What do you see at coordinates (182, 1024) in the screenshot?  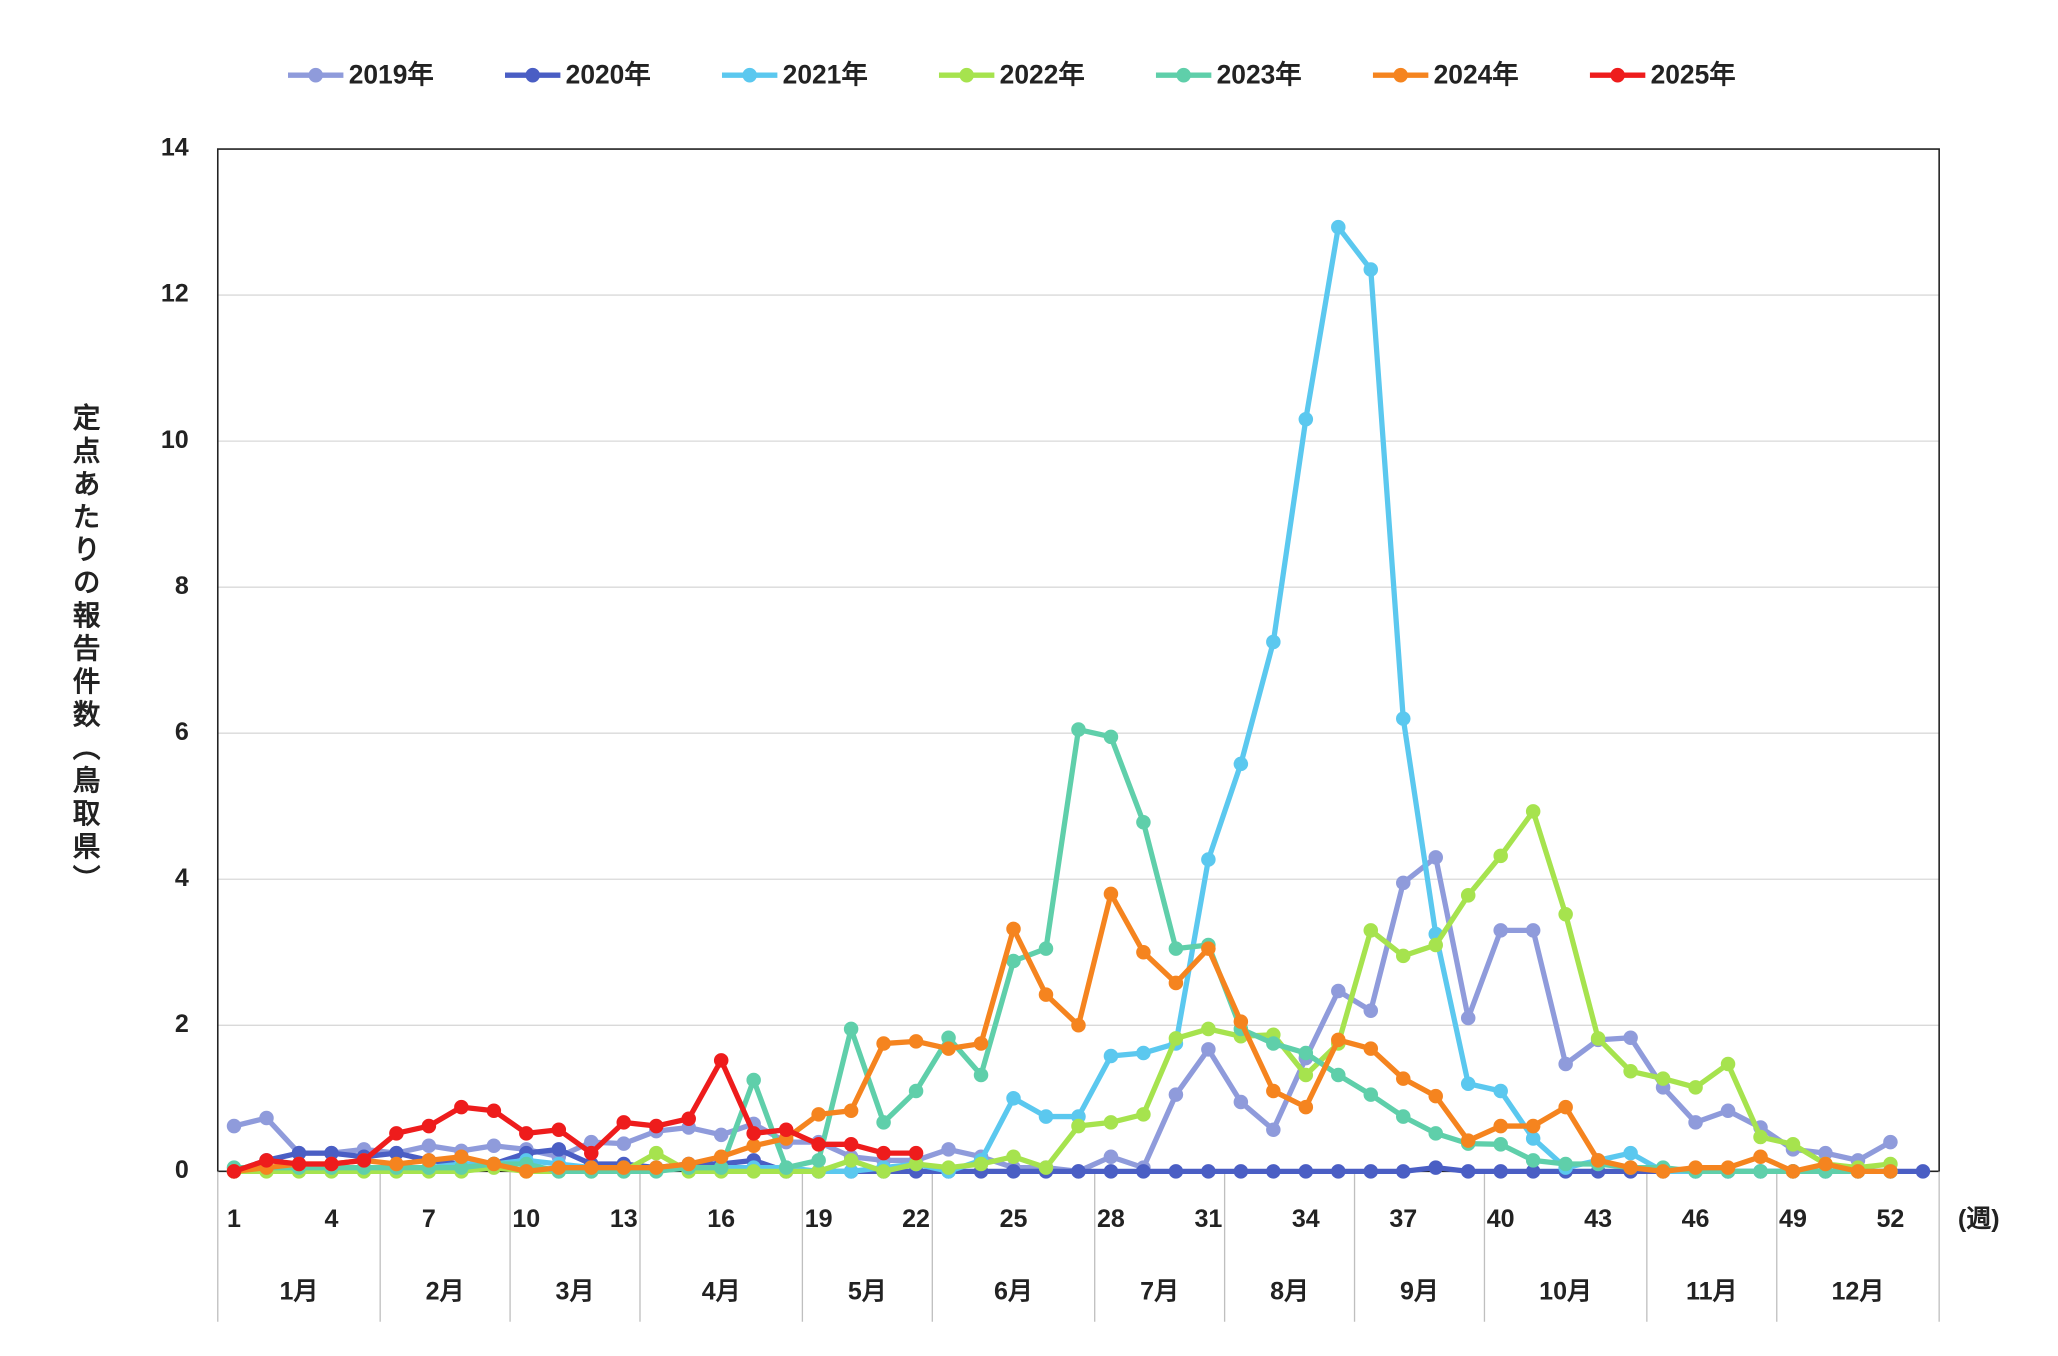 I see `y-tick-label: 2` at bounding box center [182, 1024].